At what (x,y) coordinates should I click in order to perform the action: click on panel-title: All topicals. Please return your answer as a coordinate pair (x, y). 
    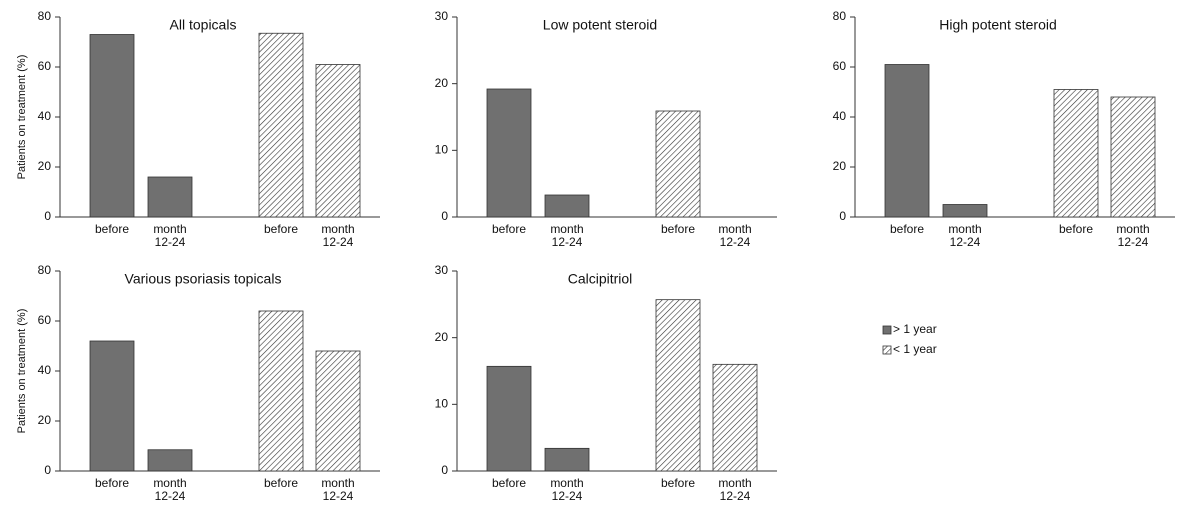
    Looking at the image, I should click on (203, 25).